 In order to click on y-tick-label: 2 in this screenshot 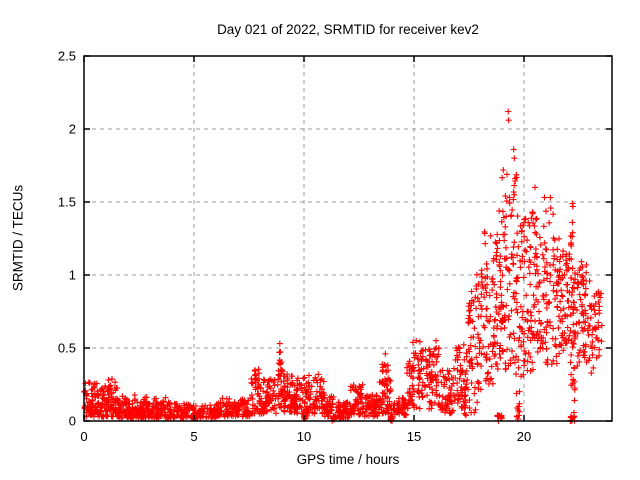, I will do `click(72, 129)`.